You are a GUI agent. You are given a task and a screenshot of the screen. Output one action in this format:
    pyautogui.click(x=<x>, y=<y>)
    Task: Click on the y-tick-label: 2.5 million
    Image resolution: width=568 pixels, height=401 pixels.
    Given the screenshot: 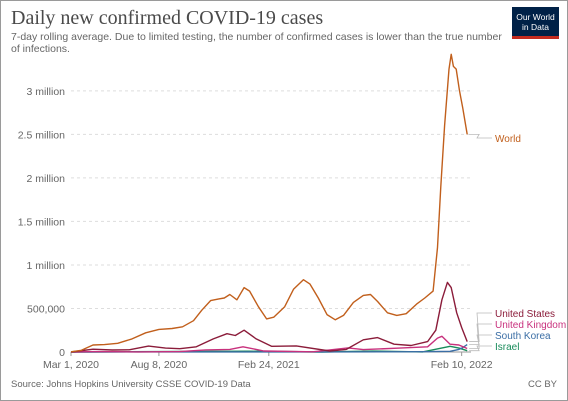 What is the action you would take?
    pyautogui.click(x=41, y=135)
    